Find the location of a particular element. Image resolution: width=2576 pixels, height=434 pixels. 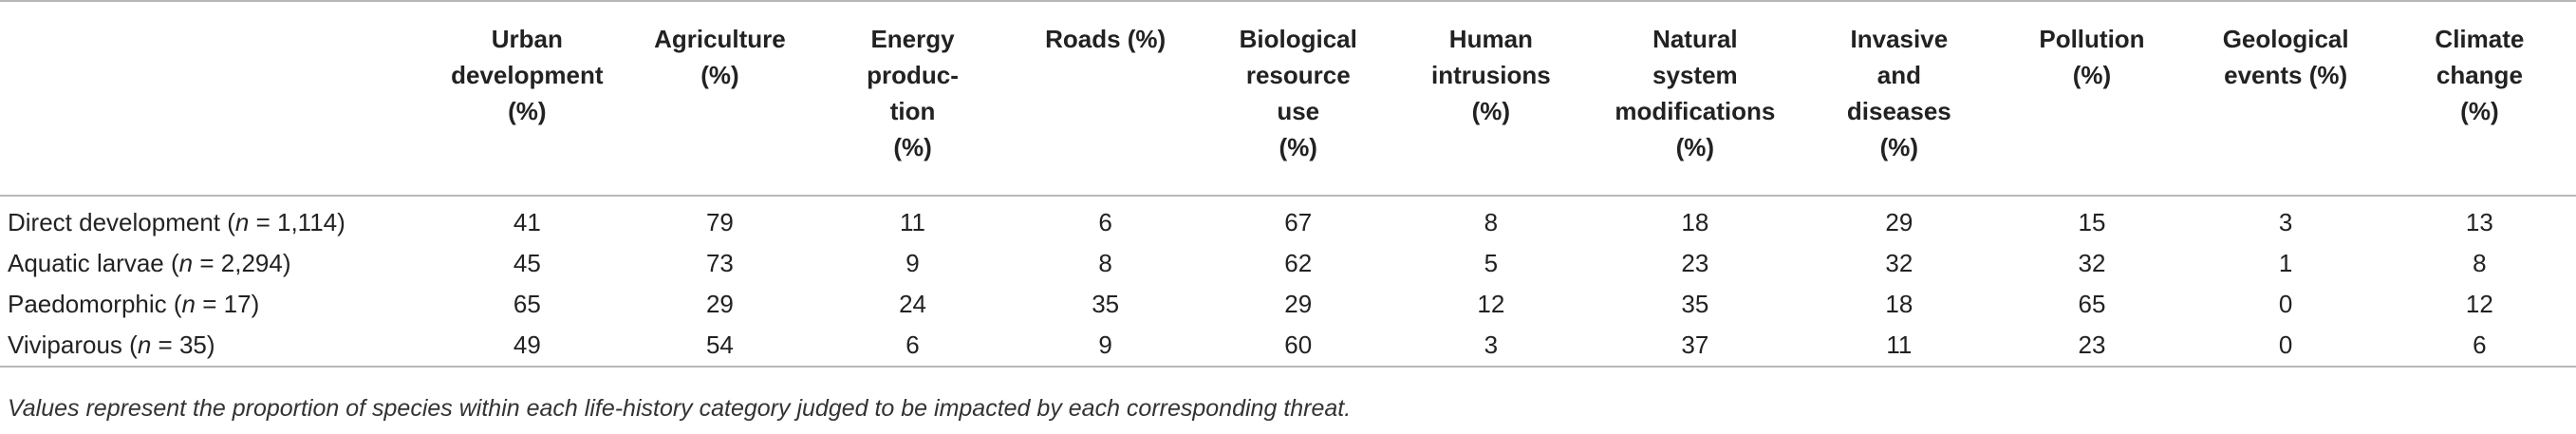

table-cell: 41 is located at coordinates (527, 222).